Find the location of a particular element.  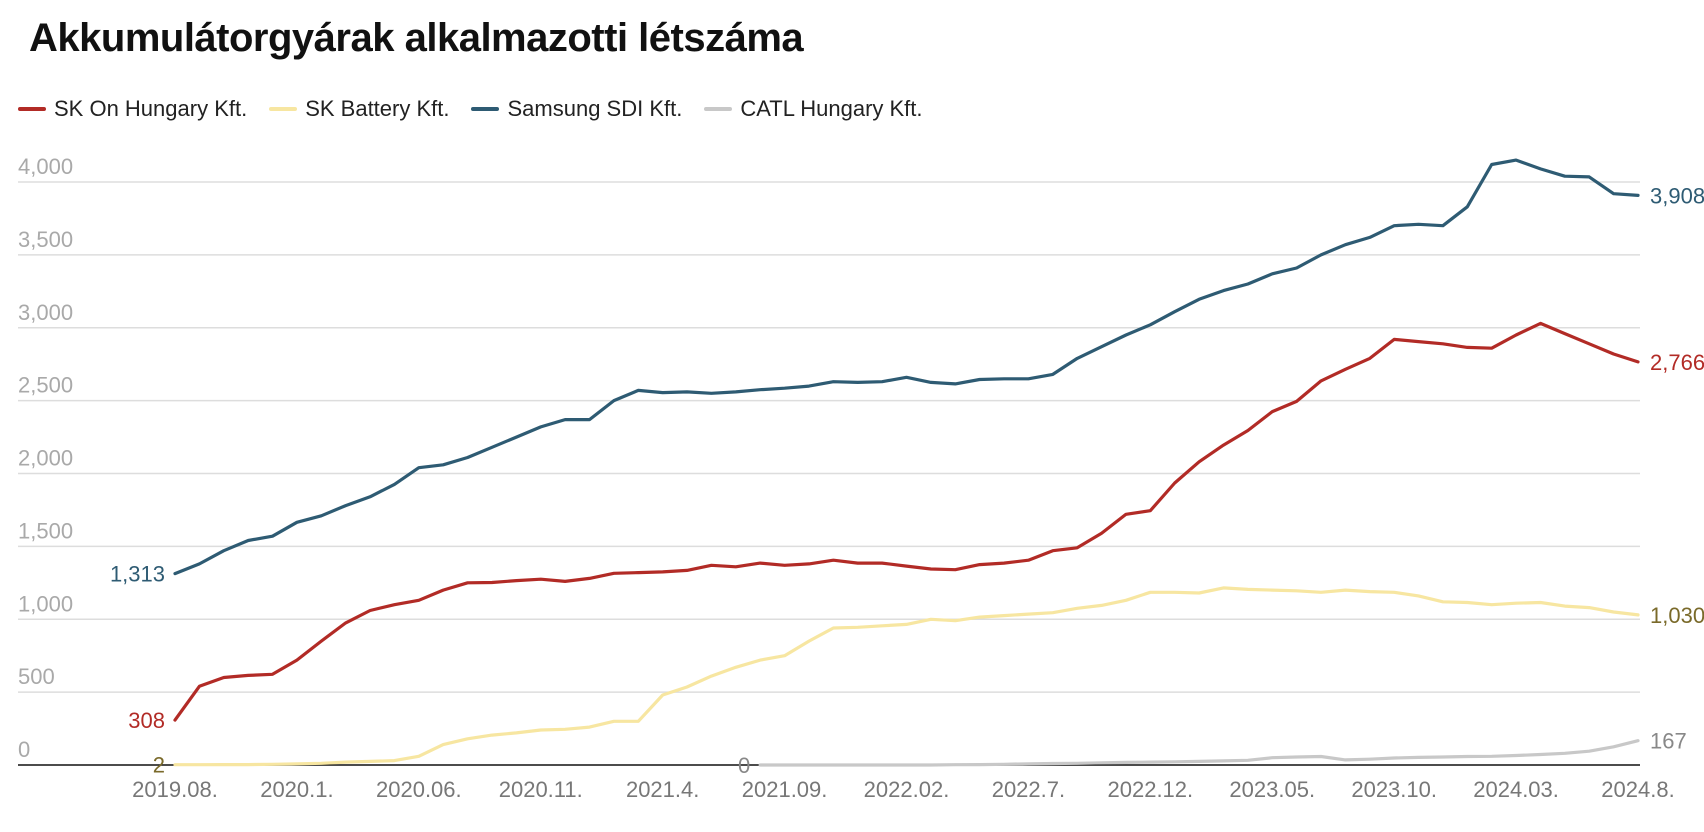

x-tick-label: 2020.11. is located at coordinates (541, 789).